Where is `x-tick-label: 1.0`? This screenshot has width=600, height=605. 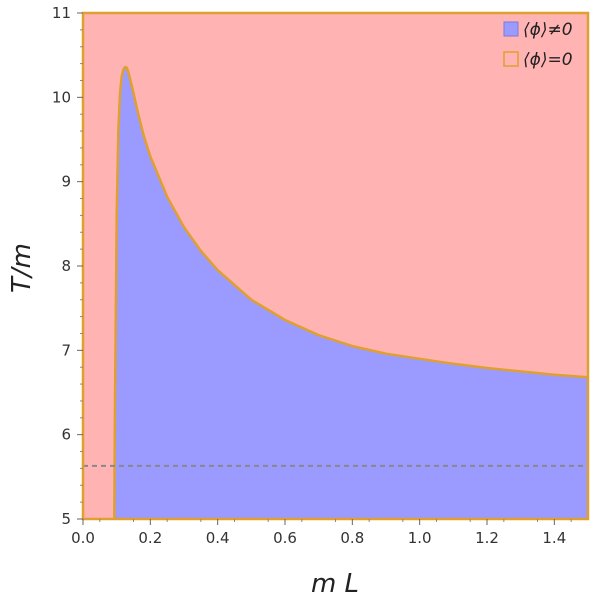 x-tick-label: 1.0 is located at coordinates (420, 538).